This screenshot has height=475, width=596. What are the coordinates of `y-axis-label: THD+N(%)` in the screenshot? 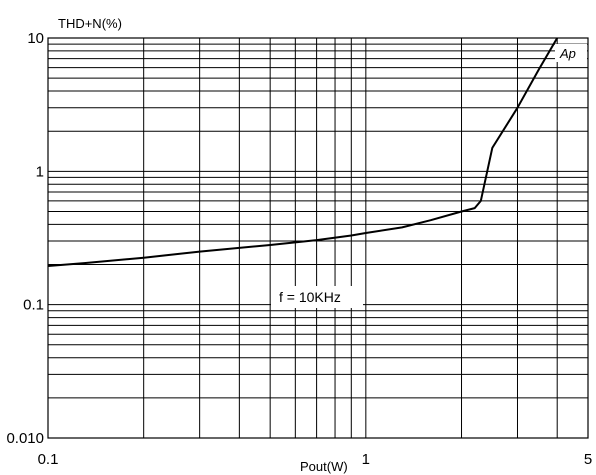 It's located at (90, 23).